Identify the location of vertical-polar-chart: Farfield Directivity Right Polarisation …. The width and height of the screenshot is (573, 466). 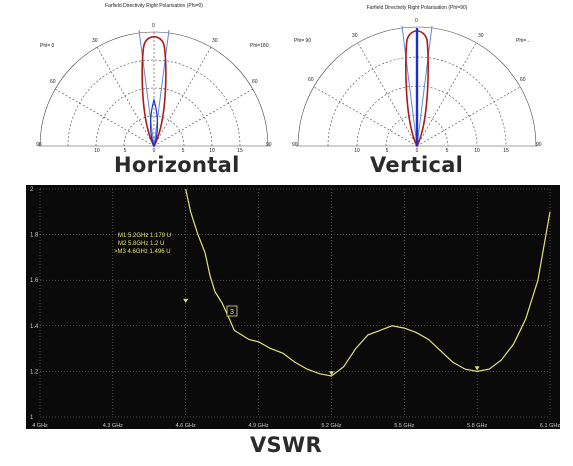
(417, 76).